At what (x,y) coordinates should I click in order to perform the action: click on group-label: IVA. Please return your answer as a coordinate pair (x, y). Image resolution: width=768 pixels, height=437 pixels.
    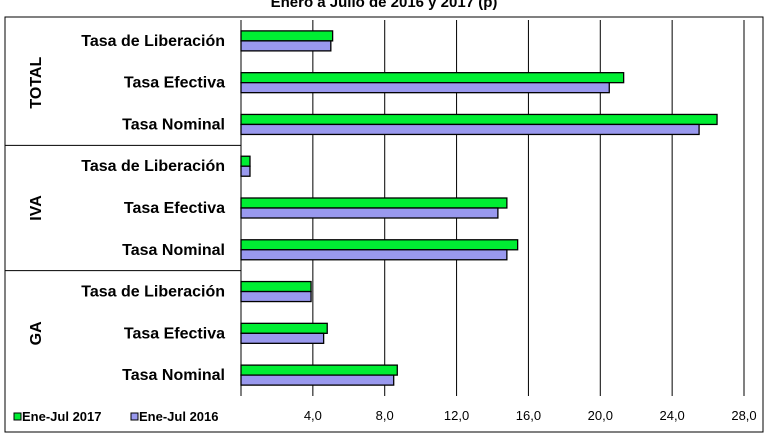
    Looking at the image, I should click on (36, 208).